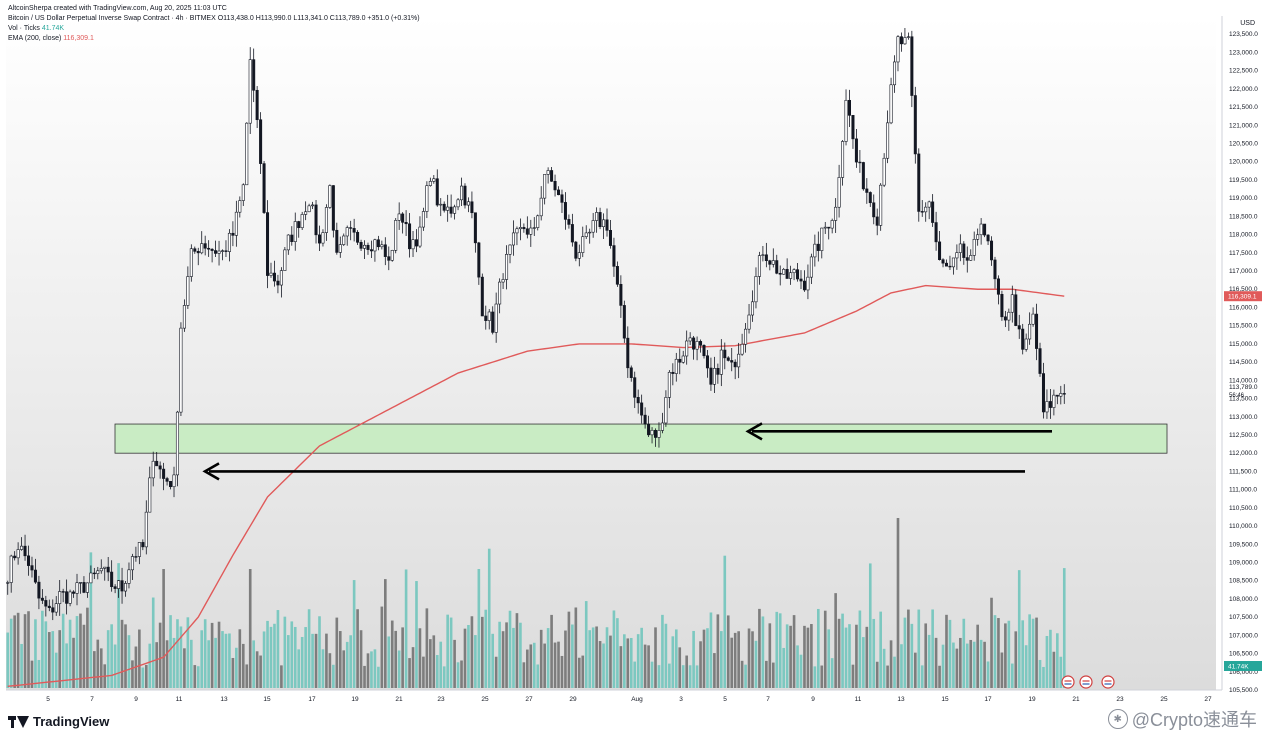 Image resolution: width=1269 pixels, height=743 pixels. What do you see at coordinates (1194, 720) in the screenshot?
I see `watermark-text: @Crypto速通车` at bounding box center [1194, 720].